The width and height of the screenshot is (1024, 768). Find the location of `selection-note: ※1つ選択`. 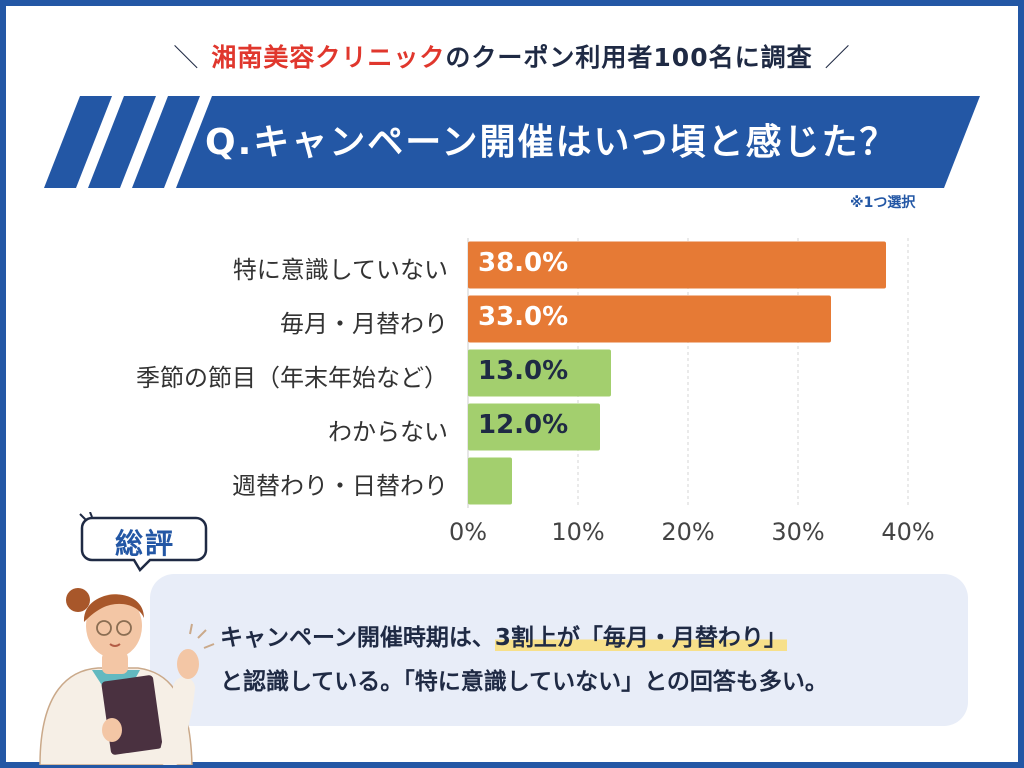

selection-note: ※1つ選択 is located at coordinates (883, 203).